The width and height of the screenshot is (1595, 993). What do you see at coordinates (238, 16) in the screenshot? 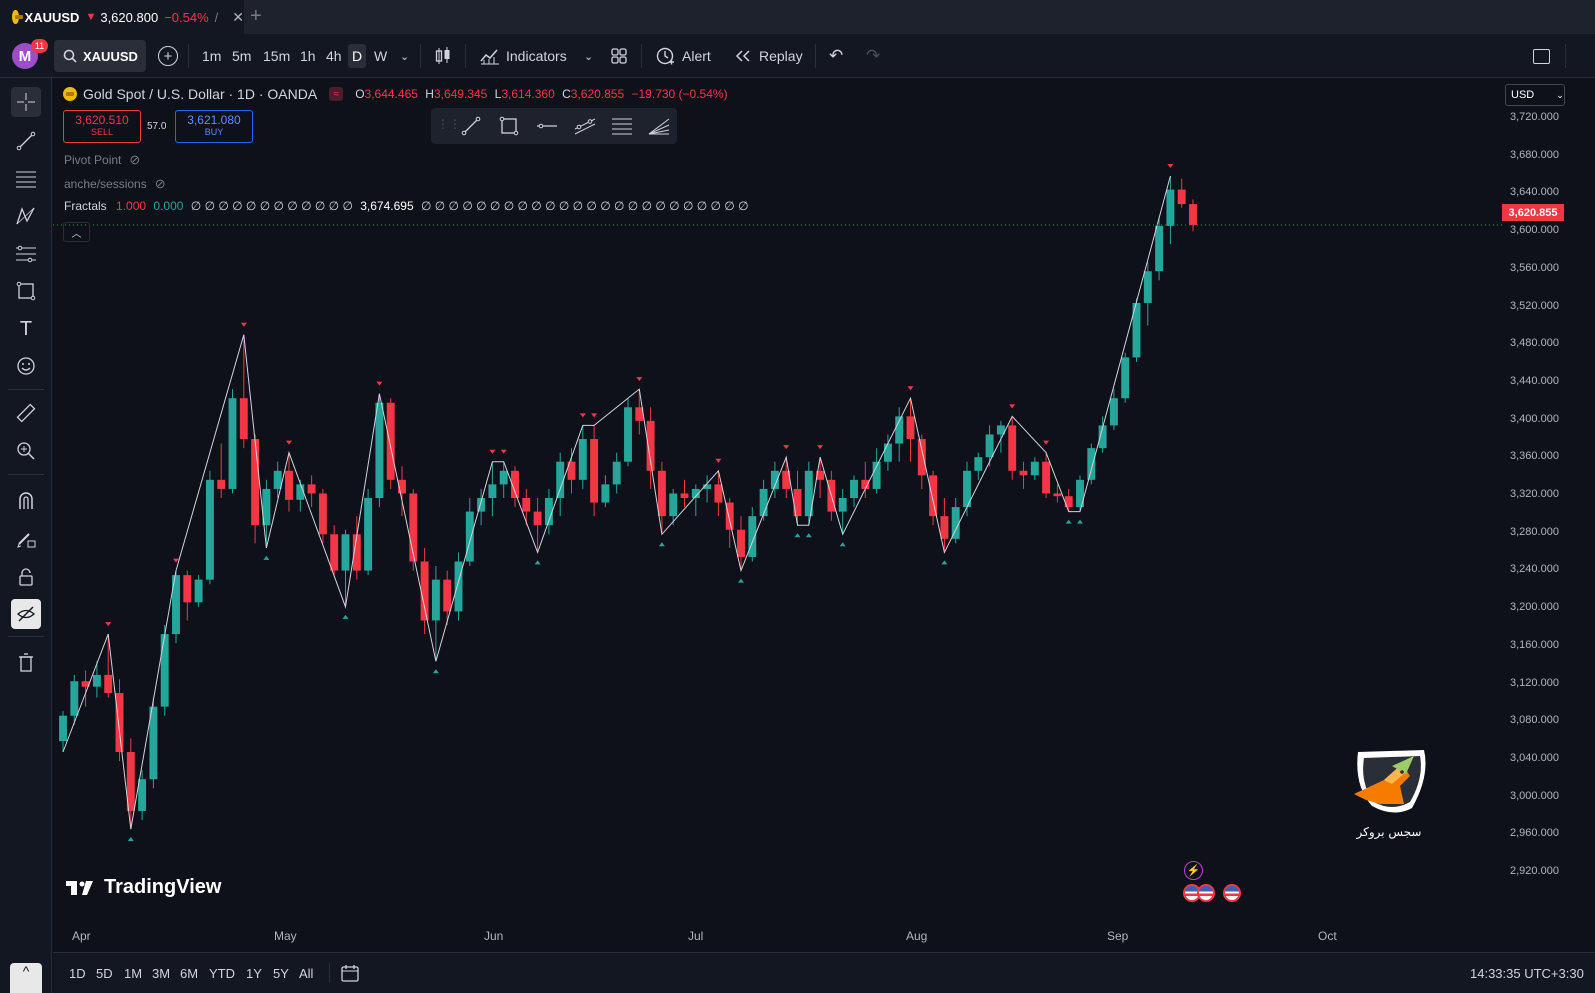
I see `tab-close-icon: ✕` at bounding box center [238, 16].